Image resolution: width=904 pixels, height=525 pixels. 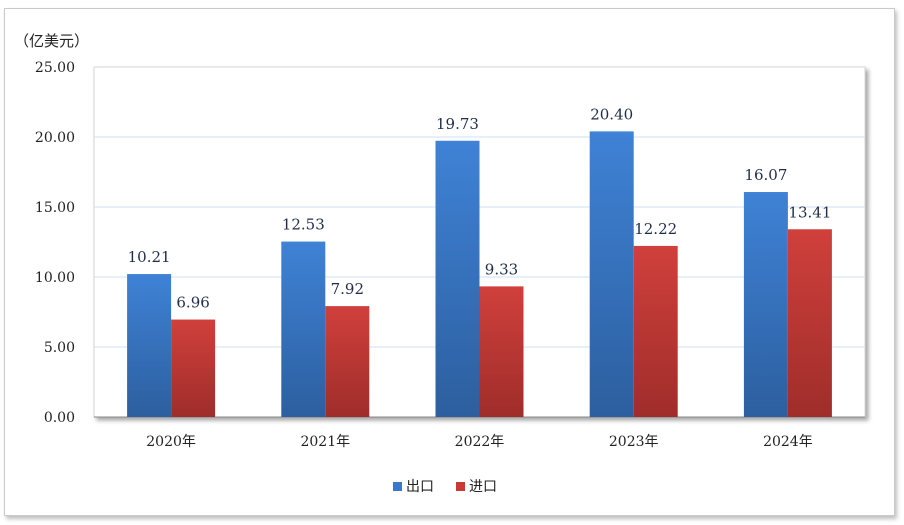 I want to click on x-axis-ticks: 2020年 2021年 2022年 2023年 2024年, so click(x=479, y=442).